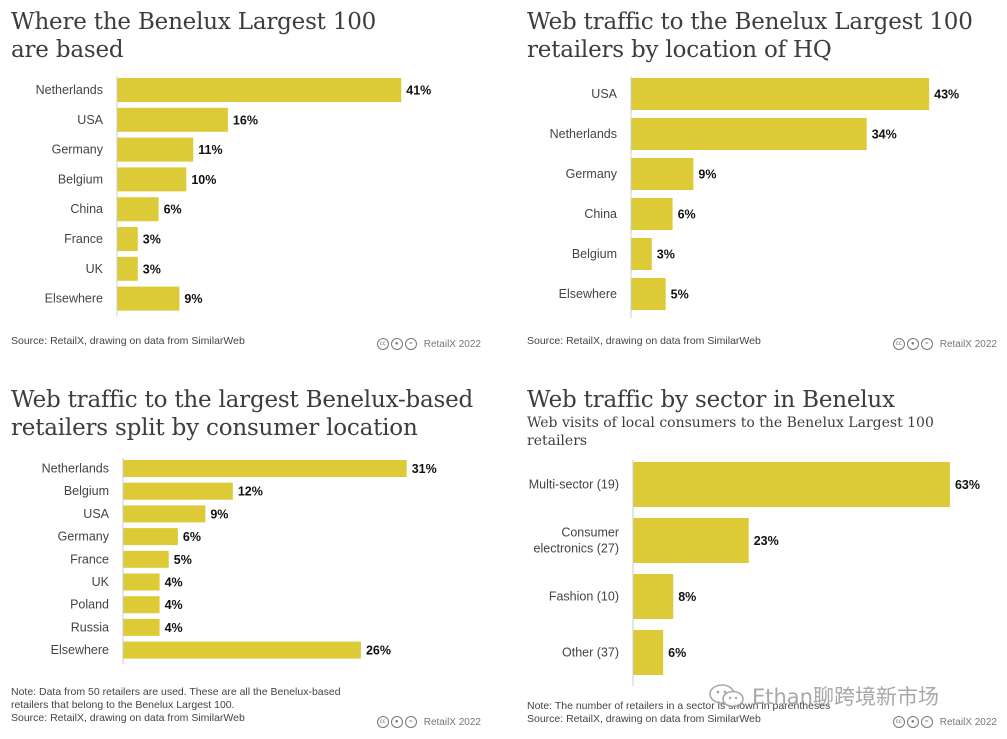 This screenshot has width=1007, height=739. Describe the element at coordinates (845, 697) in the screenshot. I see `watermark-text: Ethan聊跨境新市场` at that location.